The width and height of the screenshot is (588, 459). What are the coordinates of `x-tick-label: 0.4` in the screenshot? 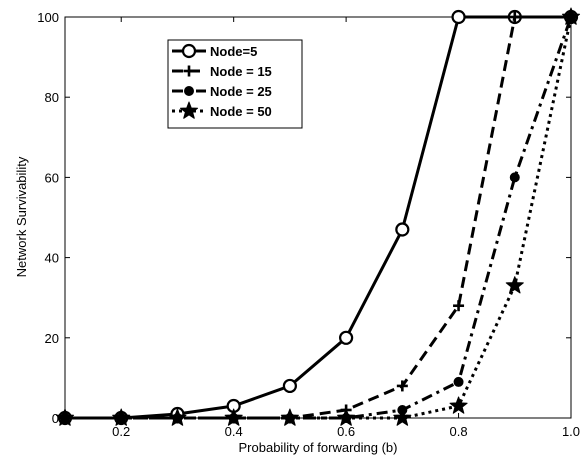 It's located at (234, 431).